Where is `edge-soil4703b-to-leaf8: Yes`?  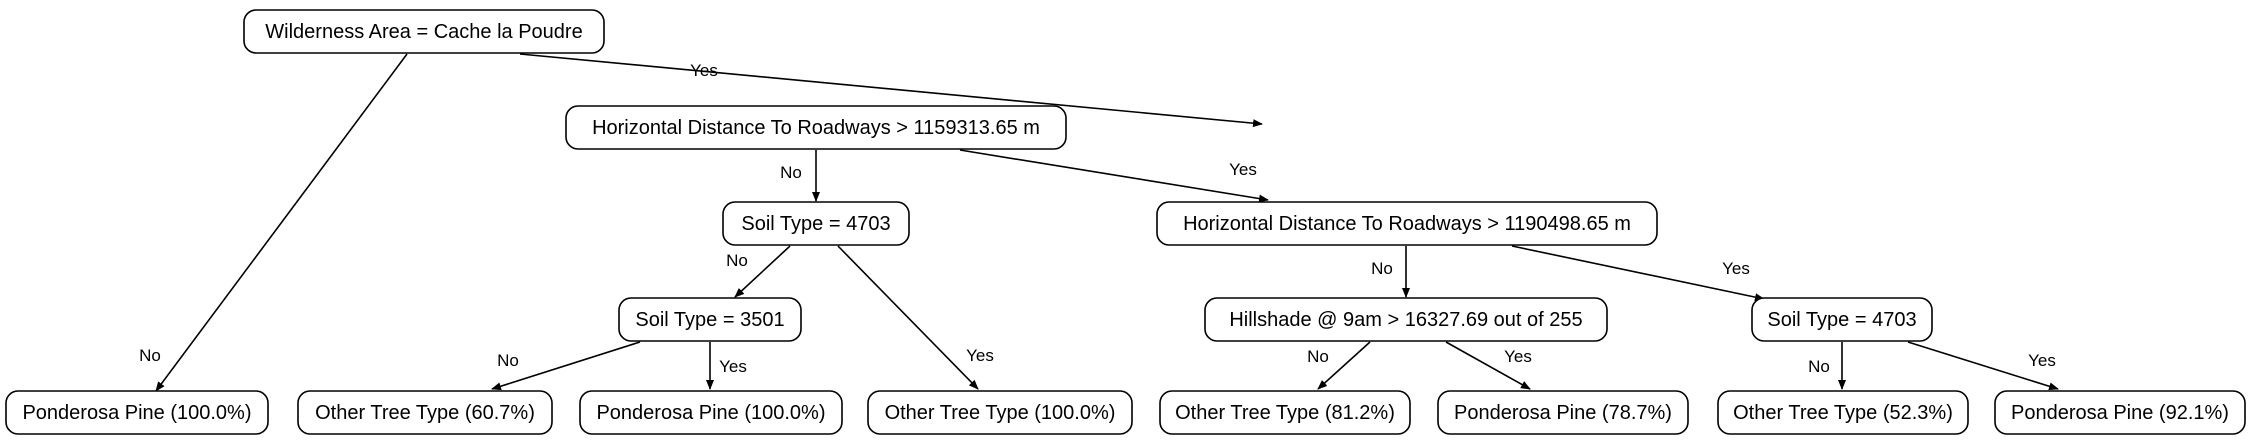
edge-soil4703b-to-leaf8: Yes is located at coordinates (1983, 366).